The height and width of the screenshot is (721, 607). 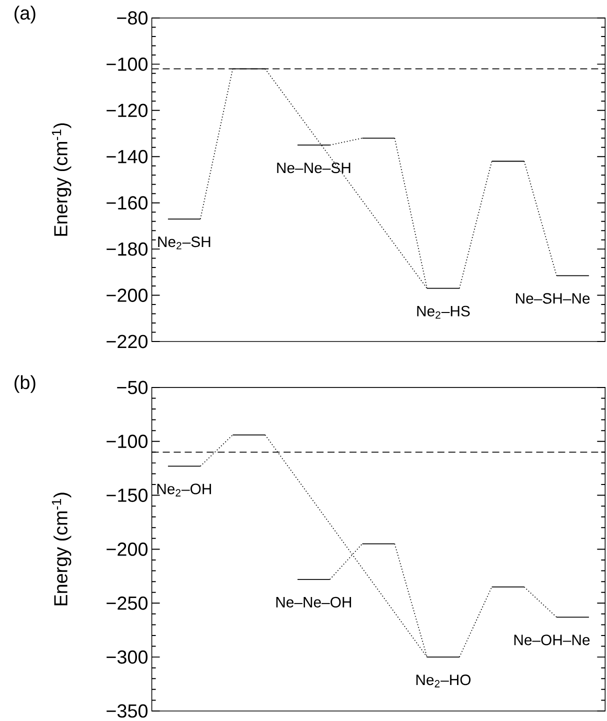 I want to click on annotation: Ne–Ne–SH, so click(x=313, y=168).